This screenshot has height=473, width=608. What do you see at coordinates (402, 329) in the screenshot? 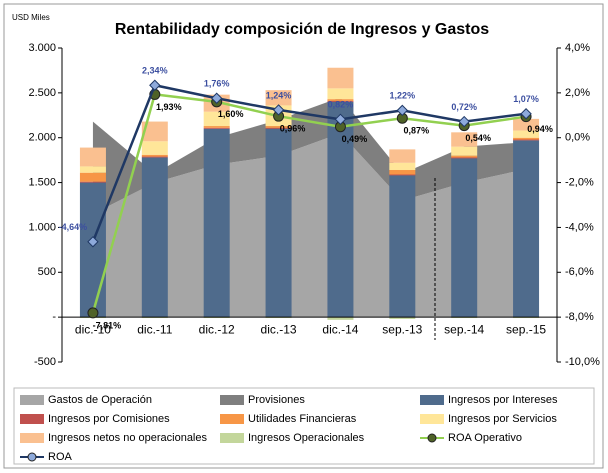
I see `x-tick-label: sep.-13` at bounding box center [402, 329].